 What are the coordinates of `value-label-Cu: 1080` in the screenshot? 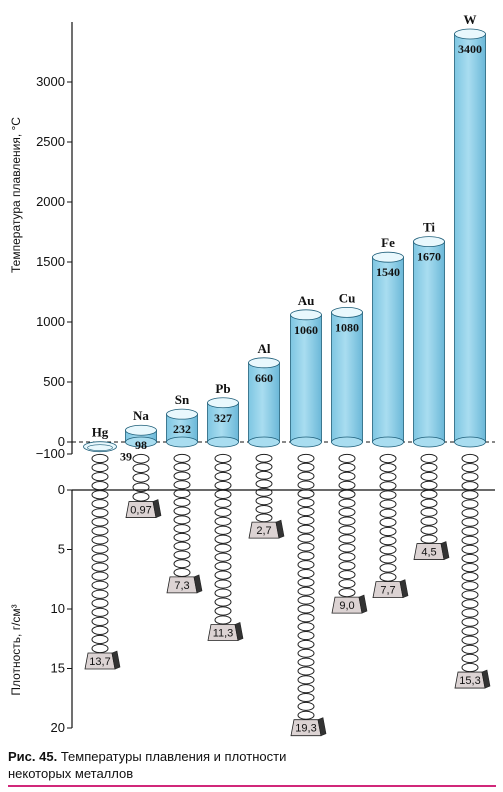 It's located at (347, 327).